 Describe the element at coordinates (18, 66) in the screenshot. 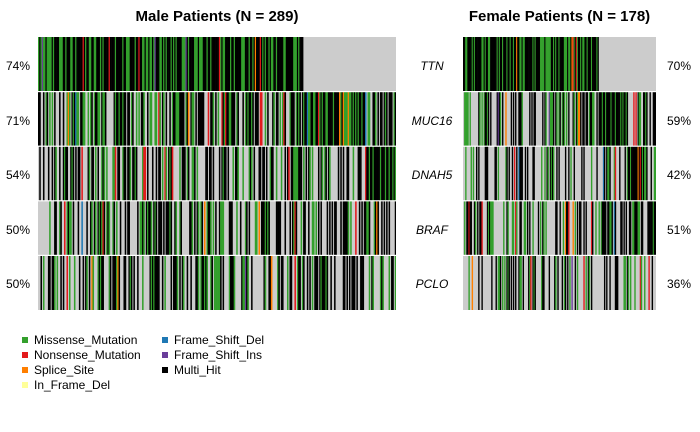

I see `male-pct-ttn: 74%` at that location.